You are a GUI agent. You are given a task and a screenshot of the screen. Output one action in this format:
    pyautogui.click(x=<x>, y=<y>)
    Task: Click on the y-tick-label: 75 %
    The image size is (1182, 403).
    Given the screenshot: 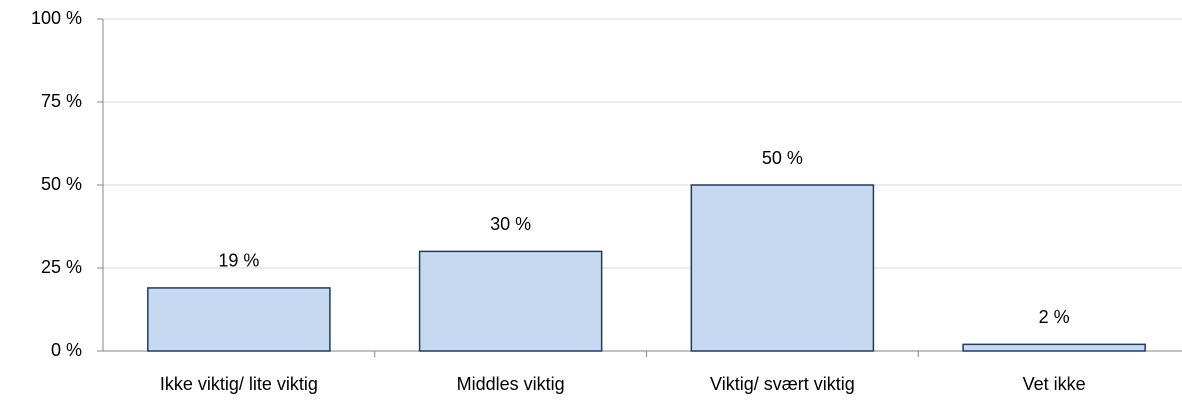 What is the action you would take?
    pyautogui.click(x=61, y=101)
    